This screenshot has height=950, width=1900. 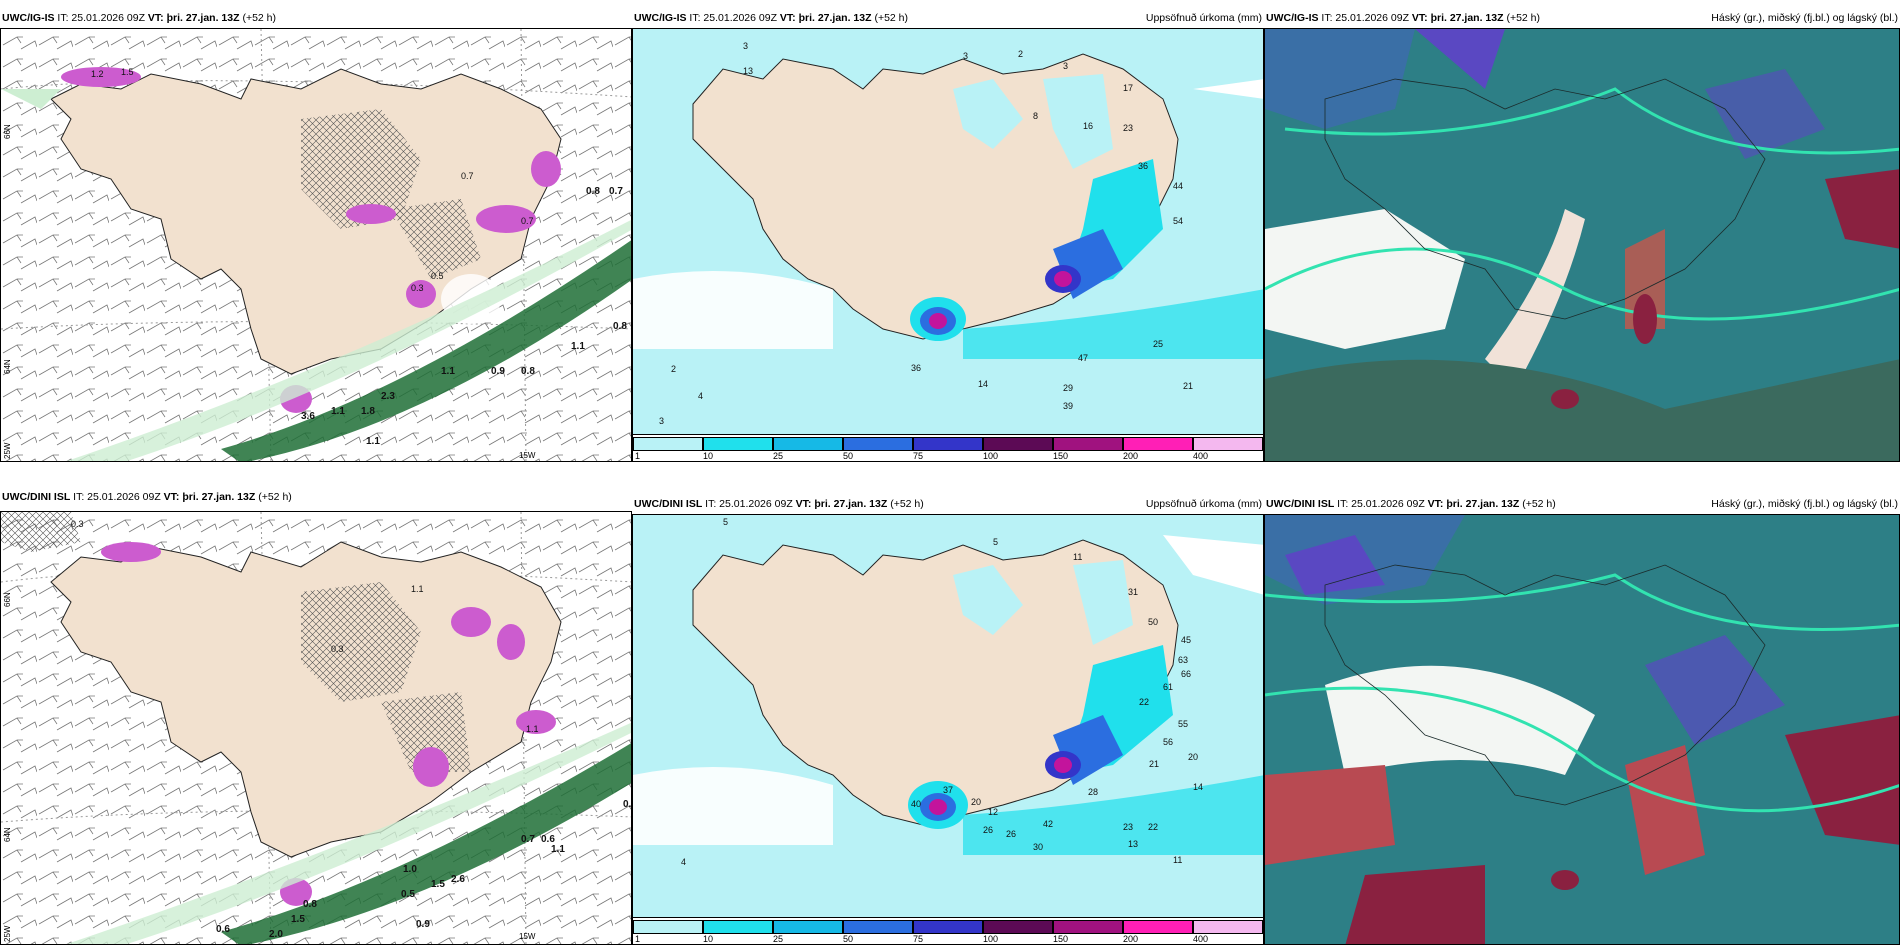 I want to click on precip-value: 37, so click(x=948, y=790).